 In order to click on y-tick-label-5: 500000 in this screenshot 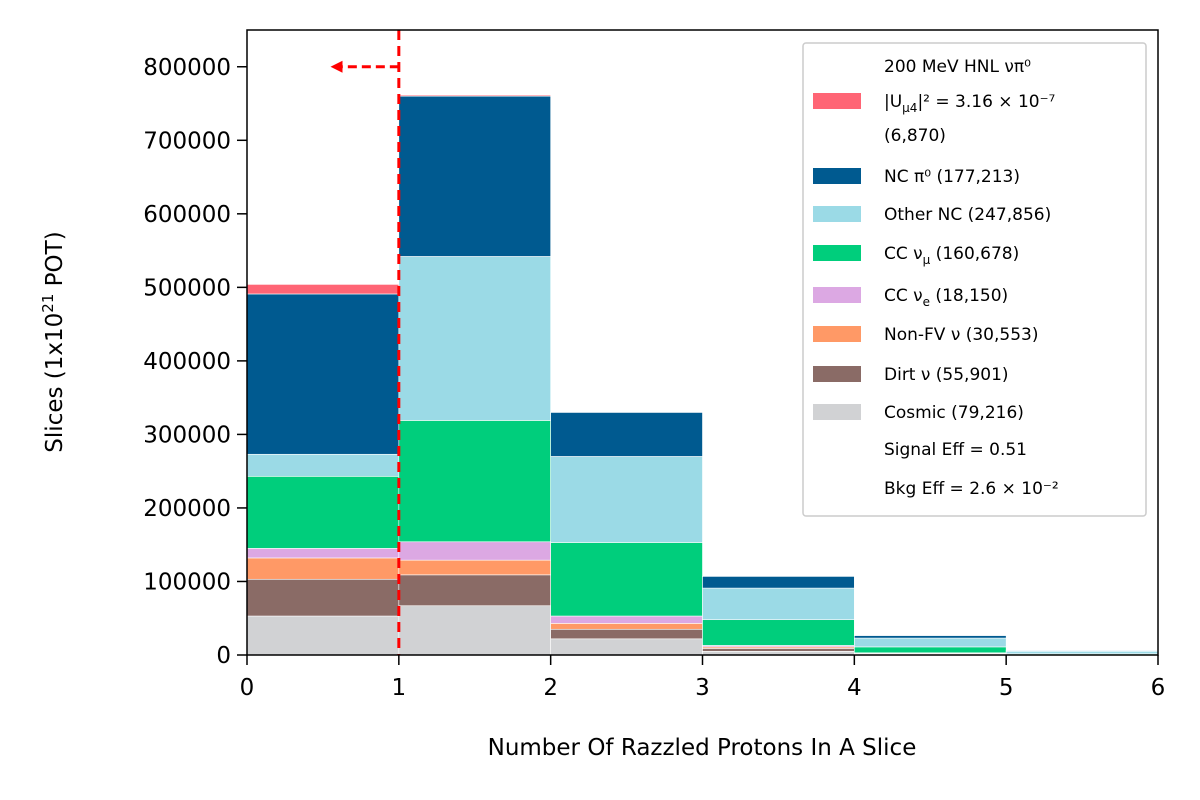, I will do `click(187, 288)`.